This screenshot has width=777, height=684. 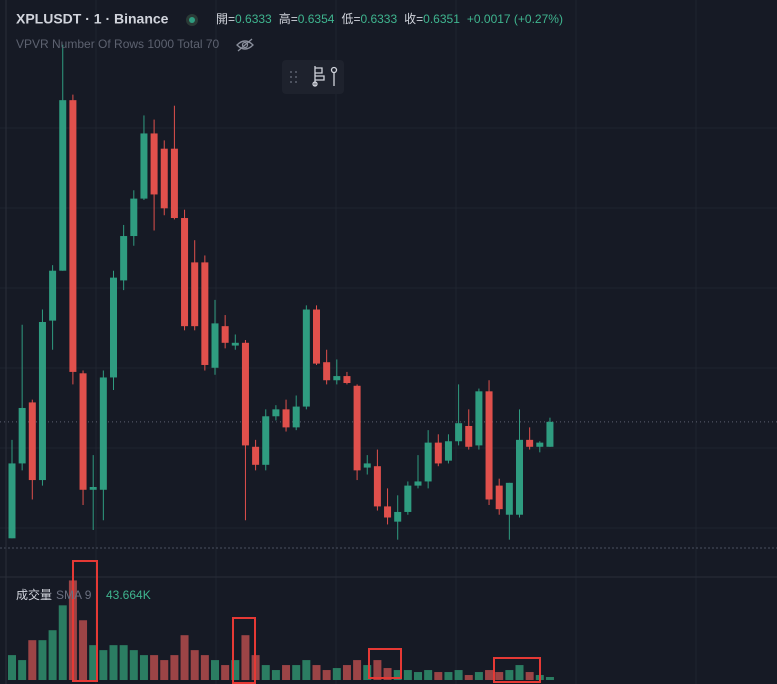 I want to click on highlight-boxes, so click(x=306, y=622).